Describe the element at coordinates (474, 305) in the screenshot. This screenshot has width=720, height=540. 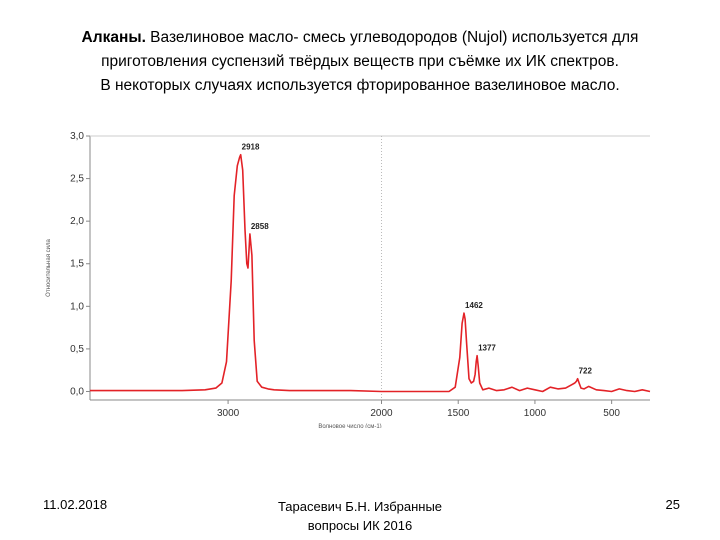
I see `peak-label: 1462` at that location.